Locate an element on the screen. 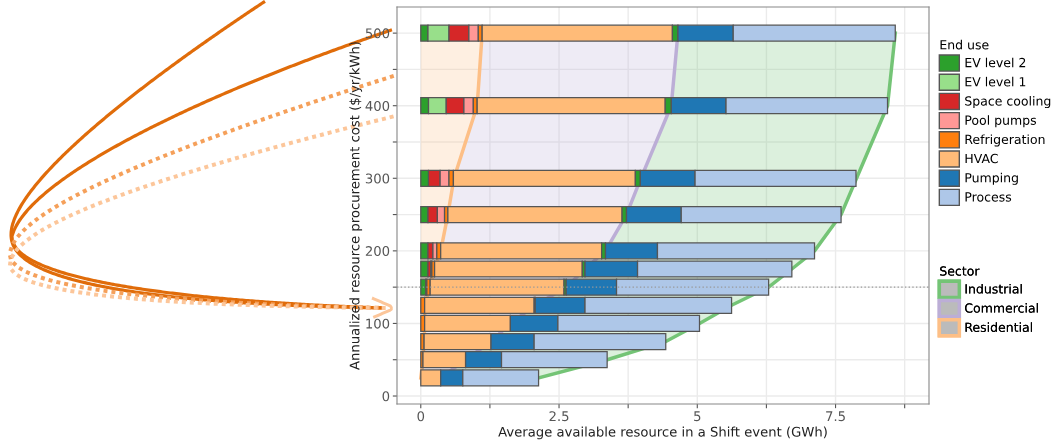 The image size is (1058, 440). y-tick-label: 0 is located at coordinates (386, 396).